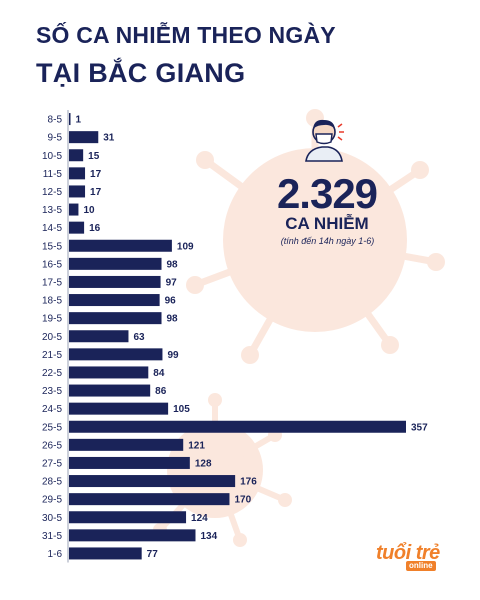 The height and width of the screenshot is (600, 480). What do you see at coordinates (52, 373) in the screenshot?
I see `category-label: 22-5` at bounding box center [52, 373].